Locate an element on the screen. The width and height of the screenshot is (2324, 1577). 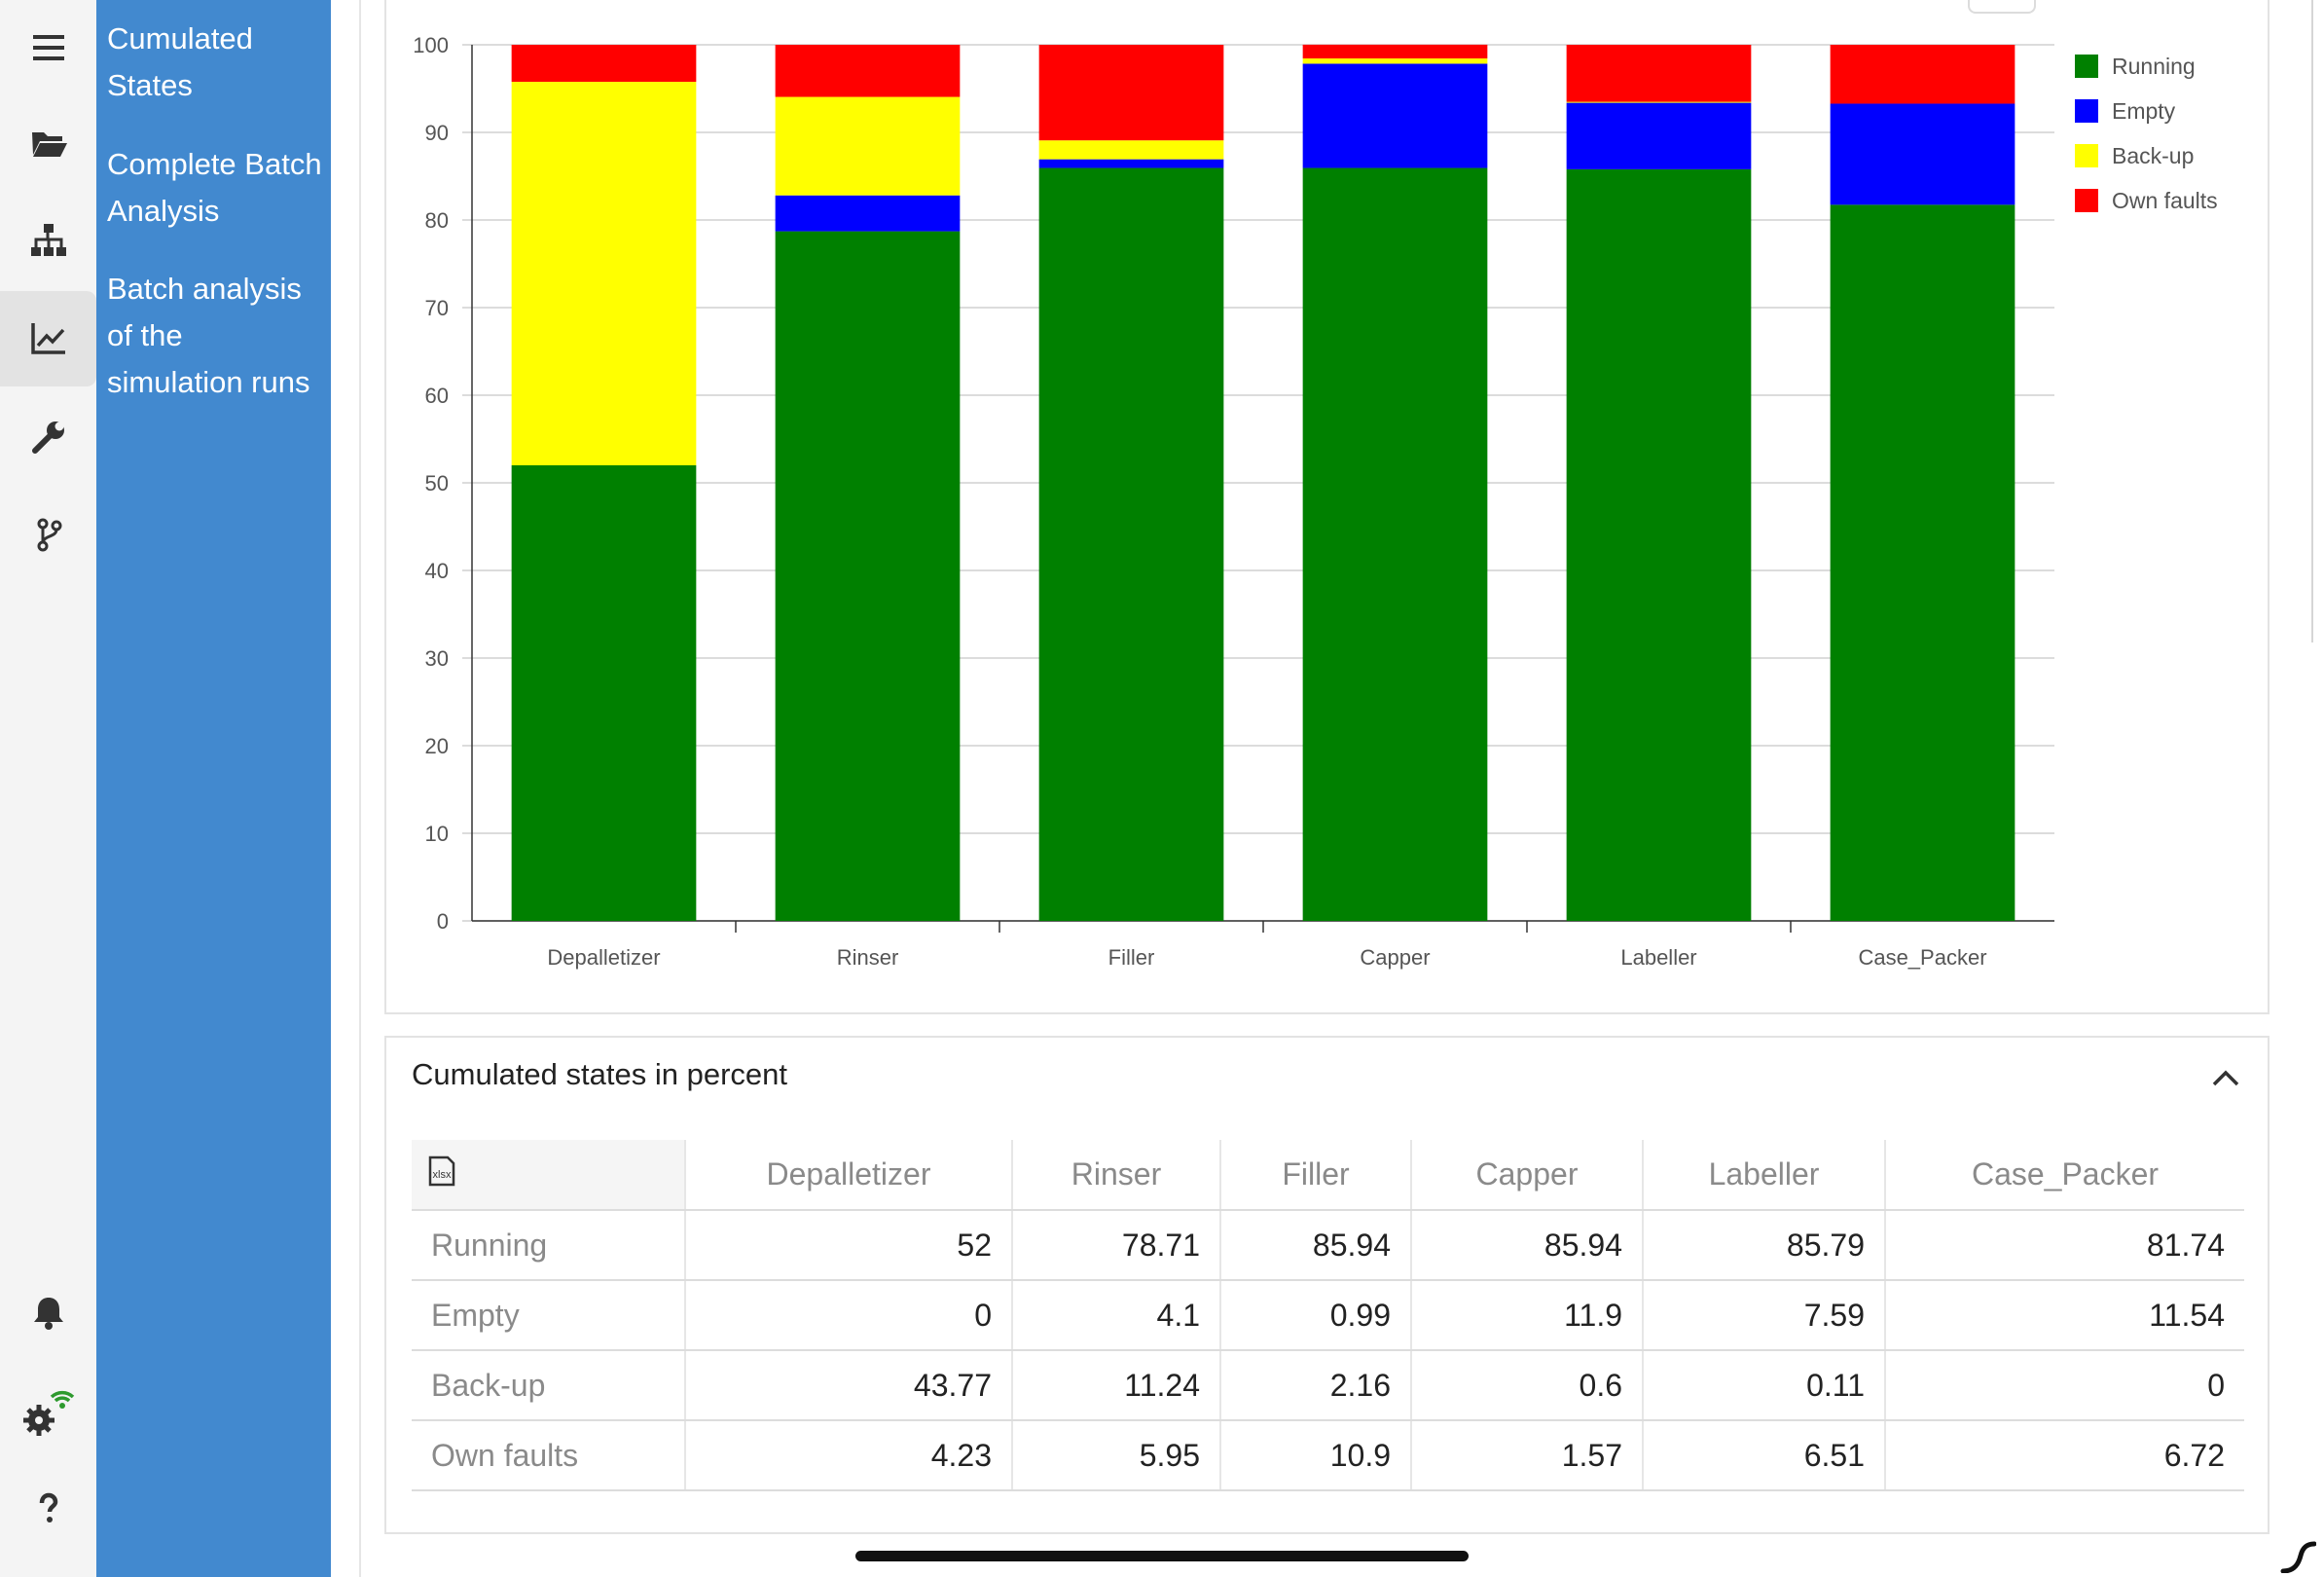
menu-button is located at coordinates (48, 47).